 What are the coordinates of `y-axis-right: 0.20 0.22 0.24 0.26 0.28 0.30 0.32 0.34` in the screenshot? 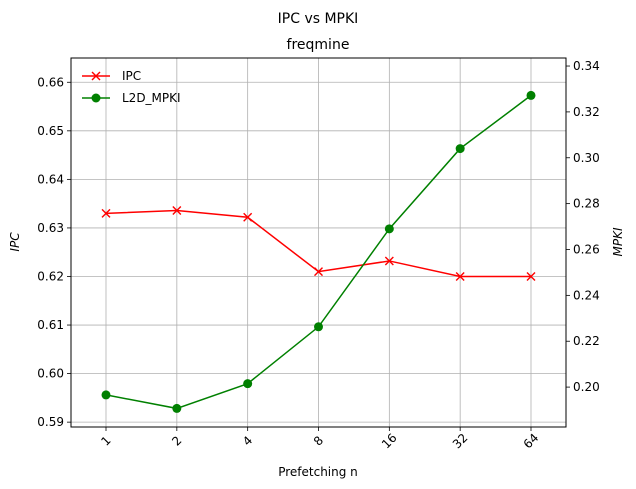 It's located at (583, 226).